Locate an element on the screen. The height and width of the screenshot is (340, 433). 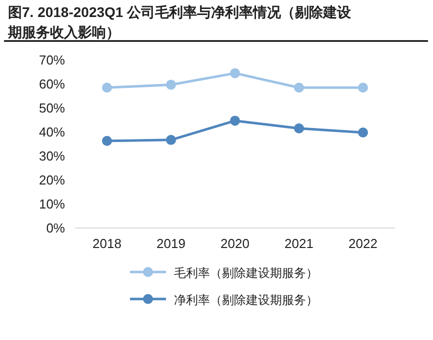
x-tick-label: 2021 is located at coordinates (299, 243).